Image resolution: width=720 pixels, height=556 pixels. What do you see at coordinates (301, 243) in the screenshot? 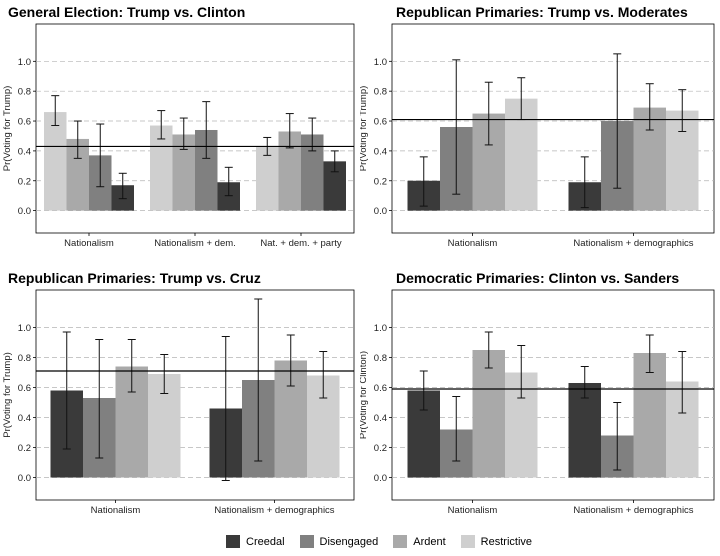
I see `x-tick-label: Nat. + dem. + party` at bounding box center [301, 243].